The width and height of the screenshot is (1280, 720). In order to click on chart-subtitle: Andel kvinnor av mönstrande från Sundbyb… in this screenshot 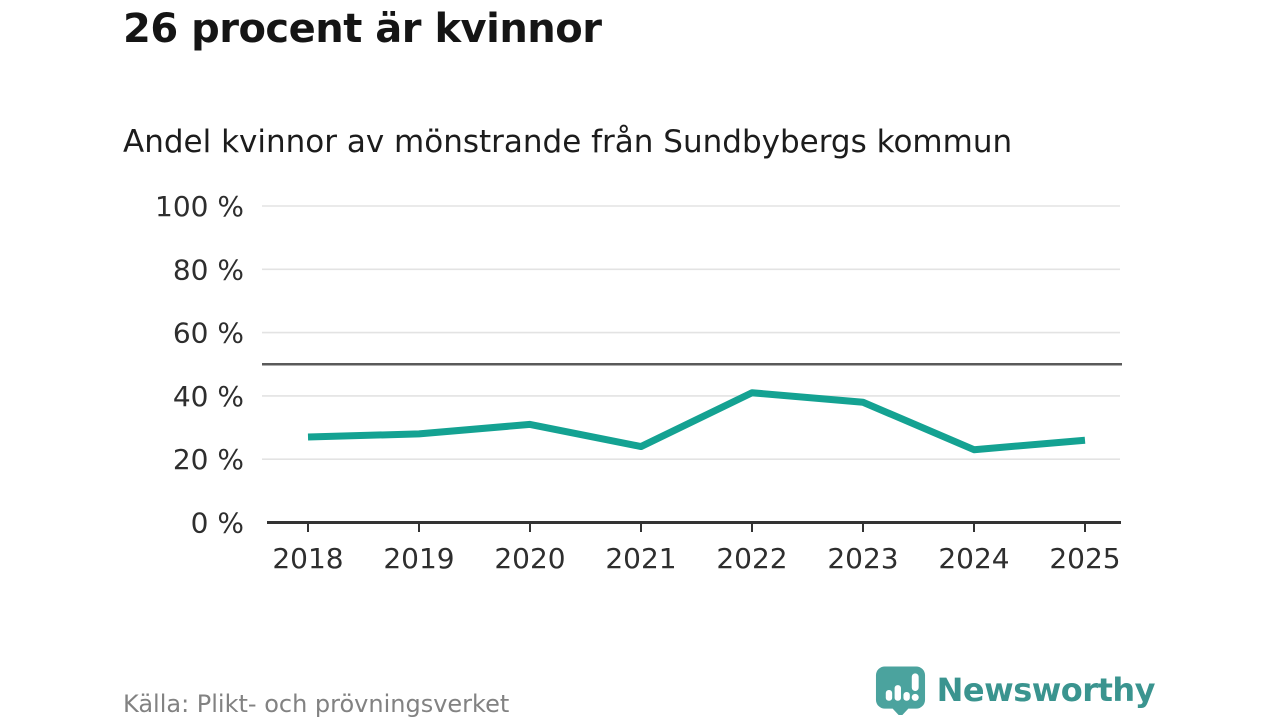, I will do `click(568, 142)`.